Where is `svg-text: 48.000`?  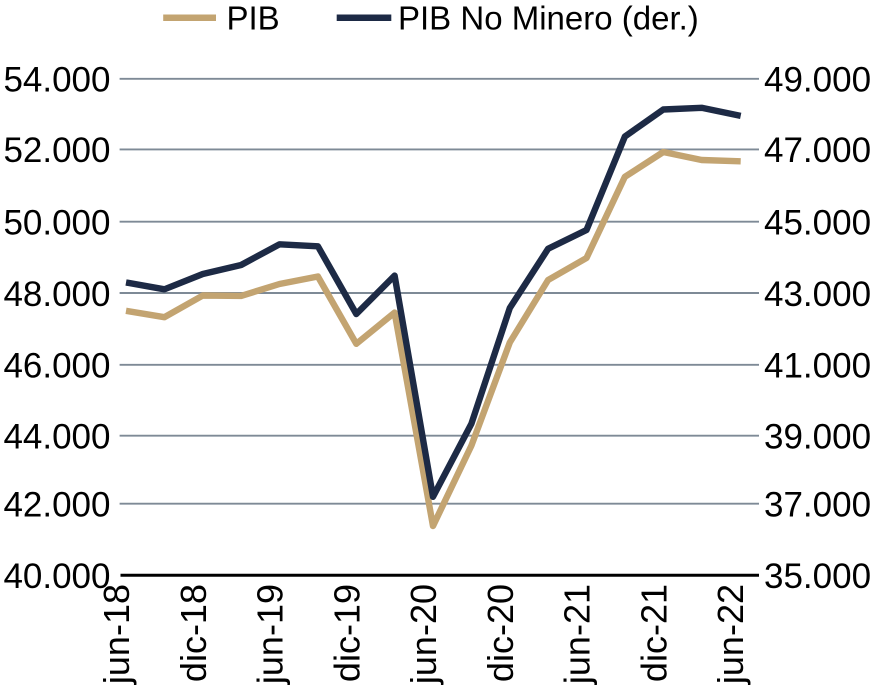 svg-text: 48.000 is located at coordinates (56, 294).